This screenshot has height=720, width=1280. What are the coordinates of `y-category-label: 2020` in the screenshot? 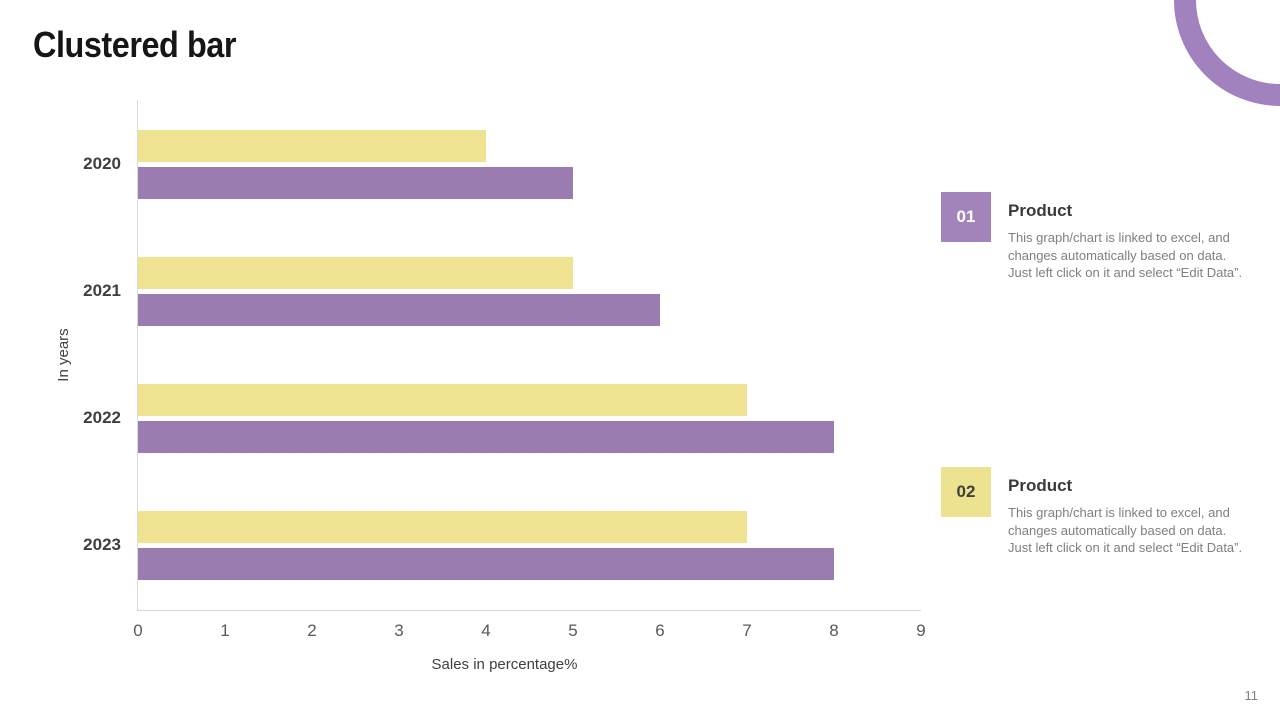 It's located at (102, 163).